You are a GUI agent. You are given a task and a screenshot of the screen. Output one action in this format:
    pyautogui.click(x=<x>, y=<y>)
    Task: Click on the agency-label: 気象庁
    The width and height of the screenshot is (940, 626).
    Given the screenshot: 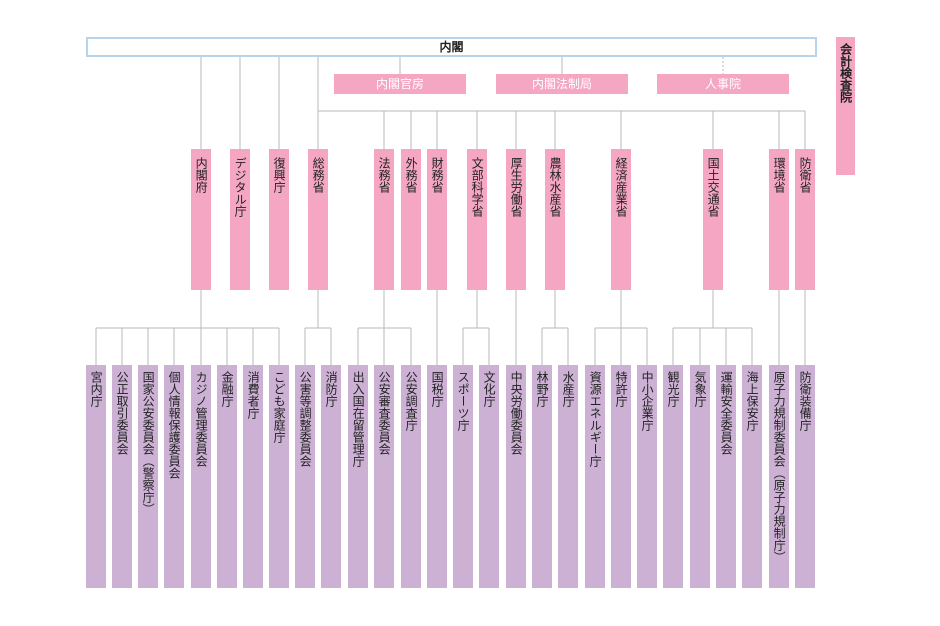 What is the action you would take?
    pyautogui.click(x=700, y=389)
    